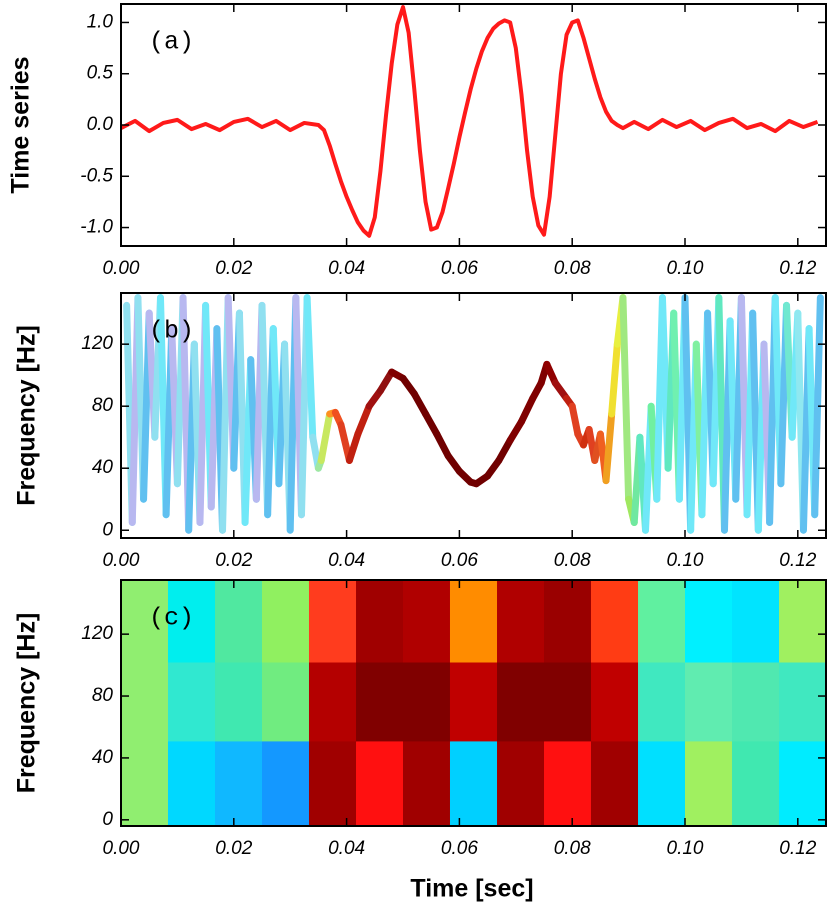 Image resolution: width=830 pixels, height=914 pixels. I want to click on panel-label: (b), so click(171, 331).